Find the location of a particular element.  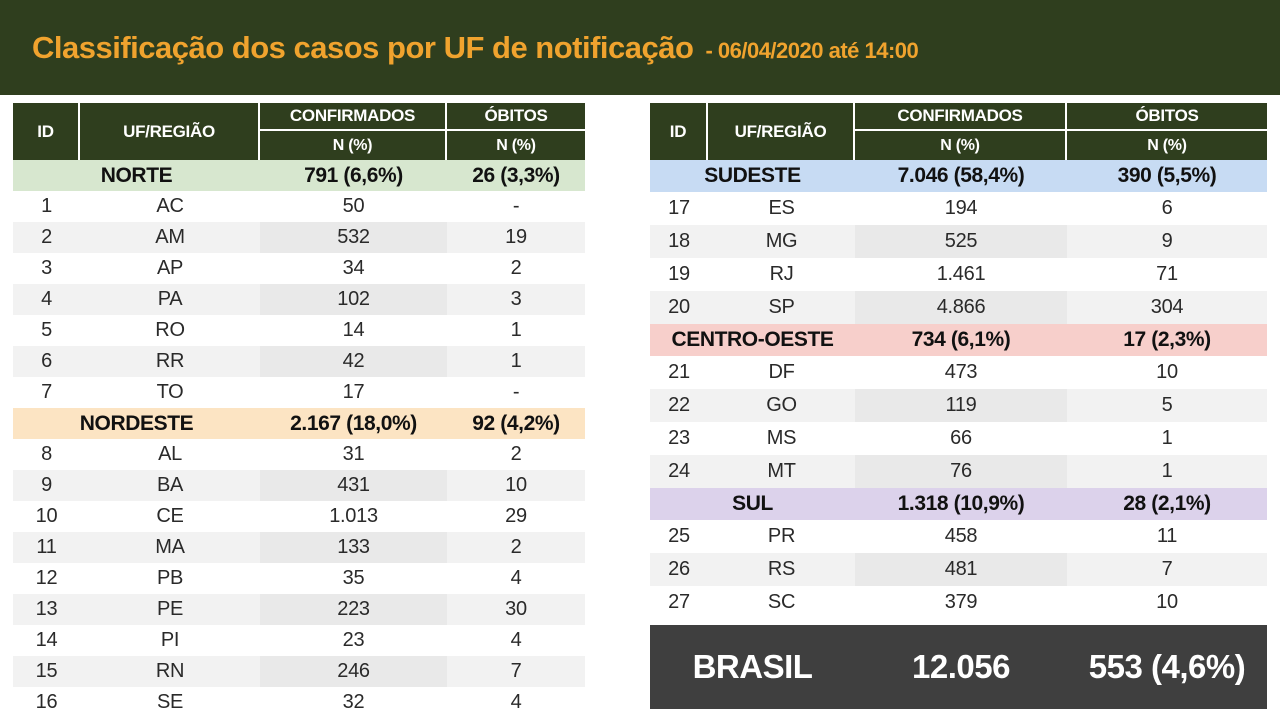

deaths-cell: 2 is located at coordinates (516, 547).